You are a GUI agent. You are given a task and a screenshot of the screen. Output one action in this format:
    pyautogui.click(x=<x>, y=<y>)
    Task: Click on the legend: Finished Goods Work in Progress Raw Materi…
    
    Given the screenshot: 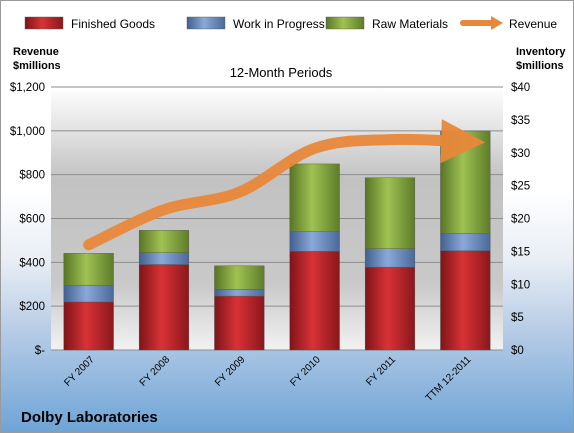 What is the action you would take?
    pyautogui.click(x=290, y=23)
    